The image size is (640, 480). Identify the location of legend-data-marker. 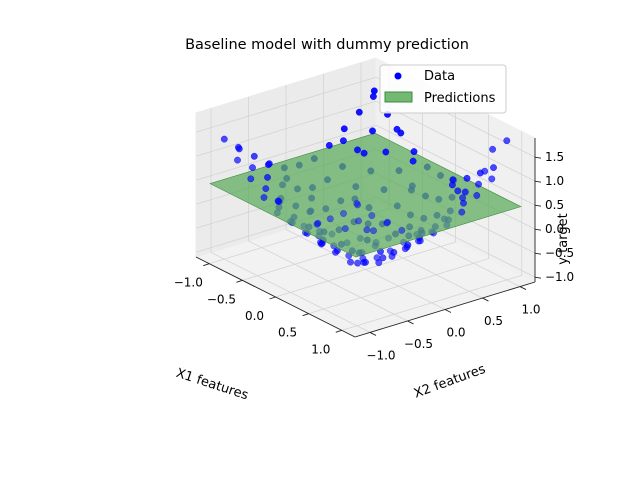
(398, 76).